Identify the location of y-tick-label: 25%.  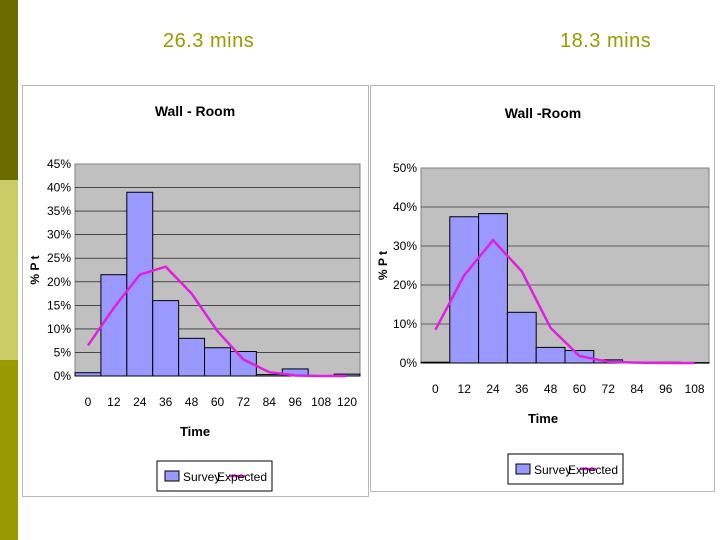
(59, 258).